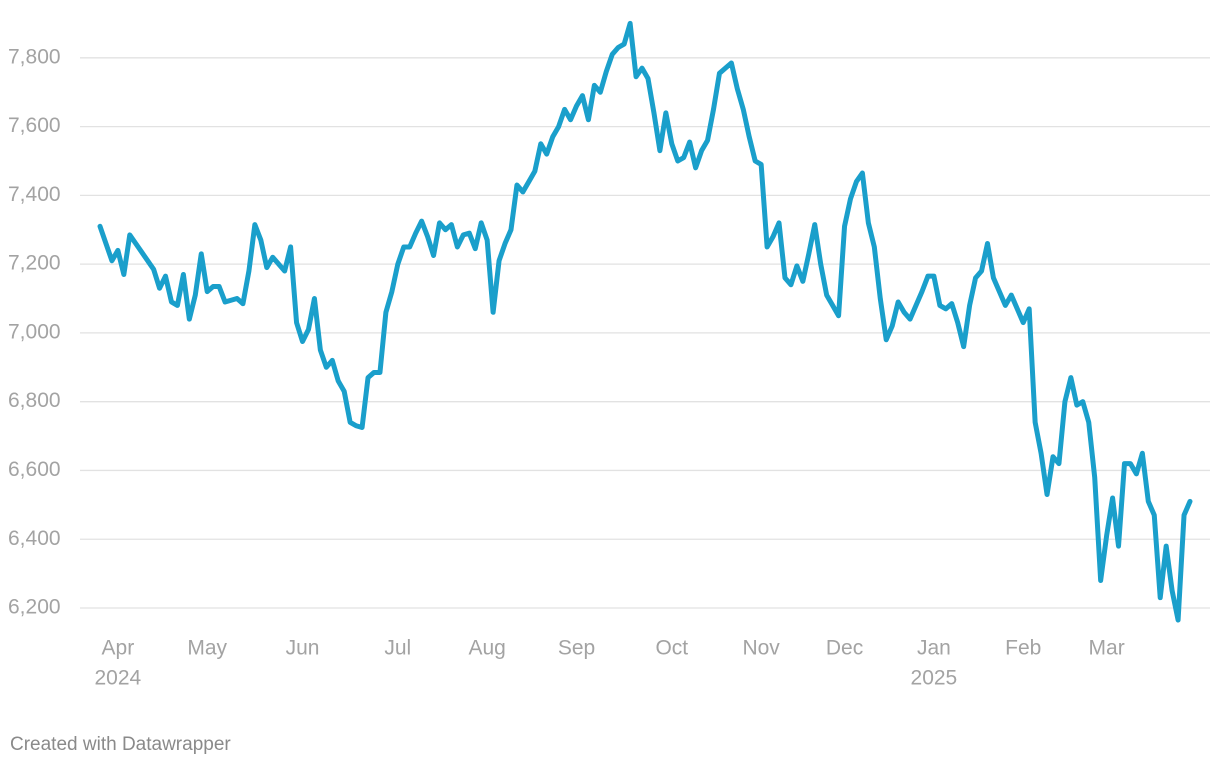 Image resolution: width=1220 pixels, height=773 pixels. I want to click on x-tick-sublabel: 2024, so click(118, 678).